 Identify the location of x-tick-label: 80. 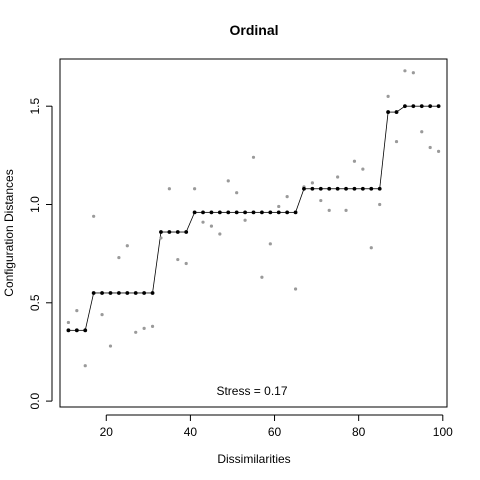
(359, 432).